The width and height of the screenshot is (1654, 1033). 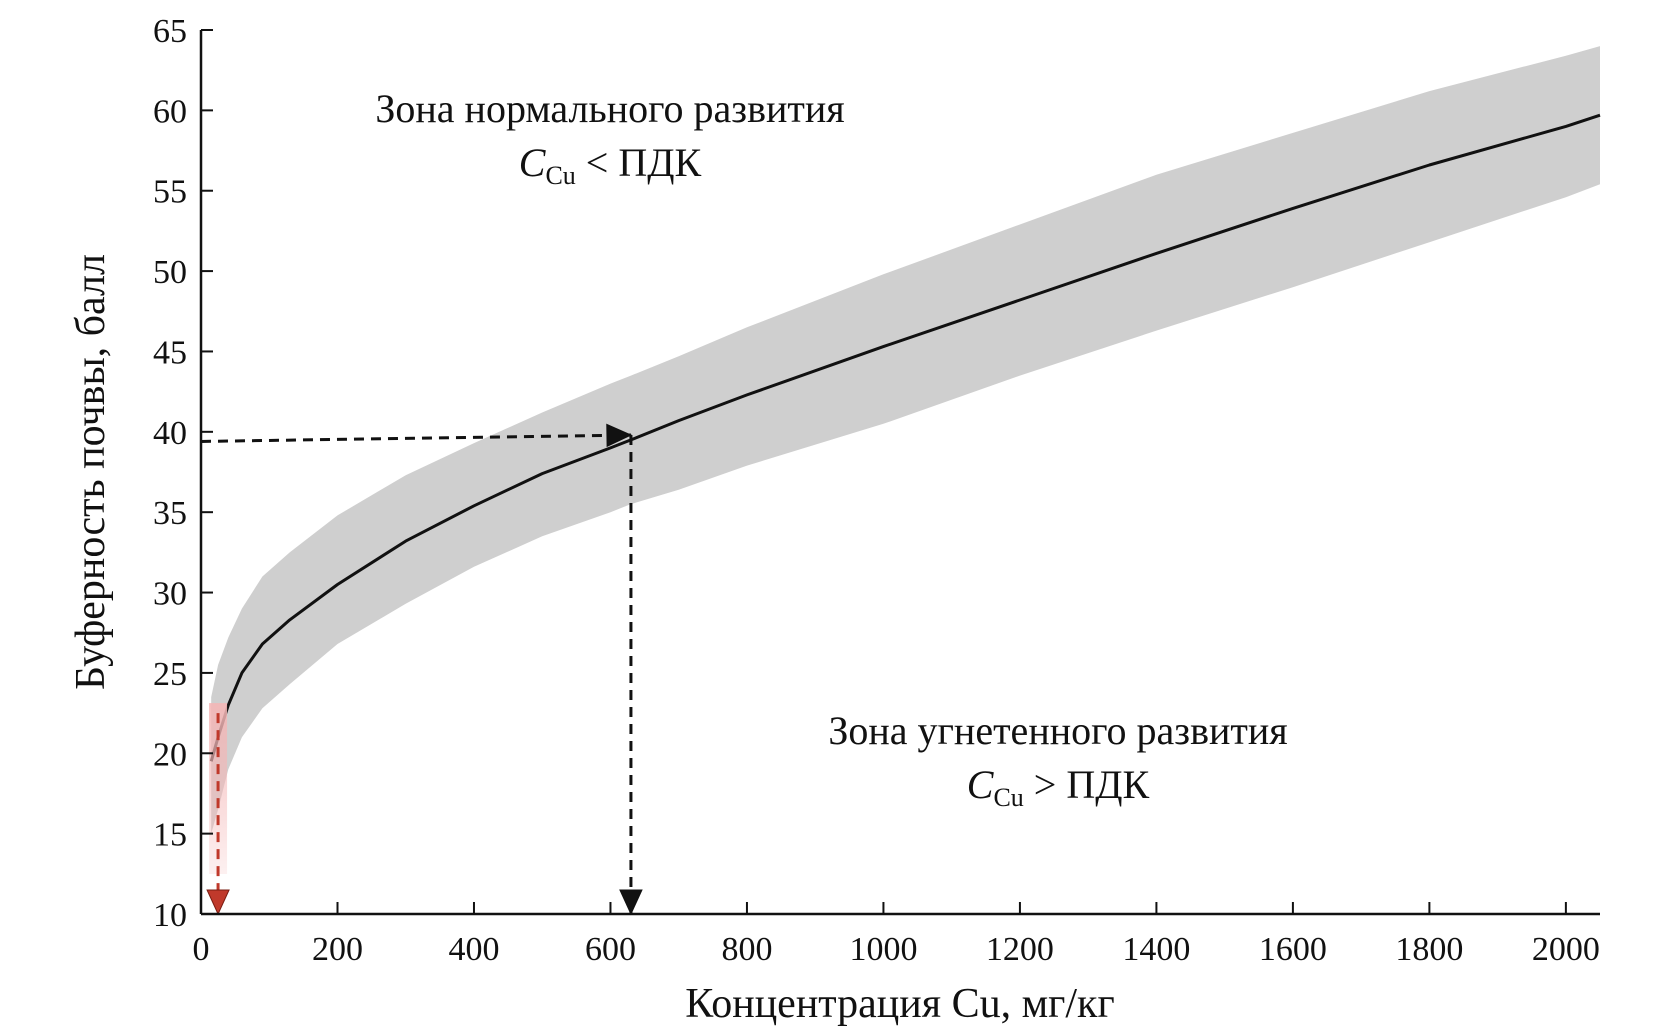 I want to click on x-tick-label: 400, so click(x=473, y=949).